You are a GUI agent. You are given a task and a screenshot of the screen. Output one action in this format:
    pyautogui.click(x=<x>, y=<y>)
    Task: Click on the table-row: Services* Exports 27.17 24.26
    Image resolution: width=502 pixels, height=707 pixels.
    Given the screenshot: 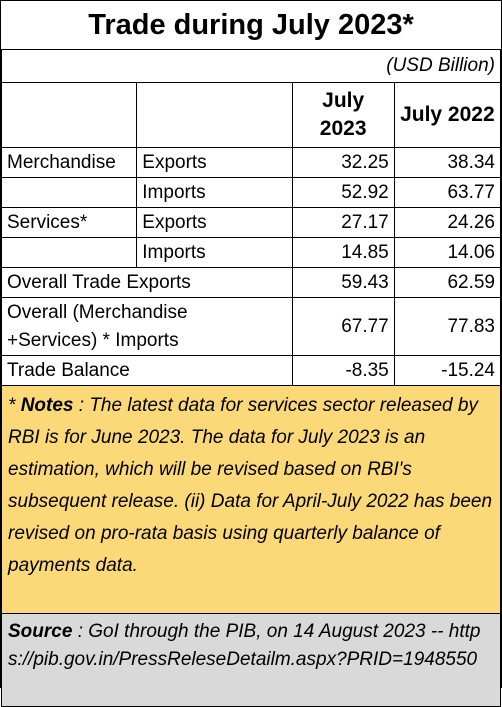 What is the action you would take?
    pyautogui.click(x=251, y=222)
    